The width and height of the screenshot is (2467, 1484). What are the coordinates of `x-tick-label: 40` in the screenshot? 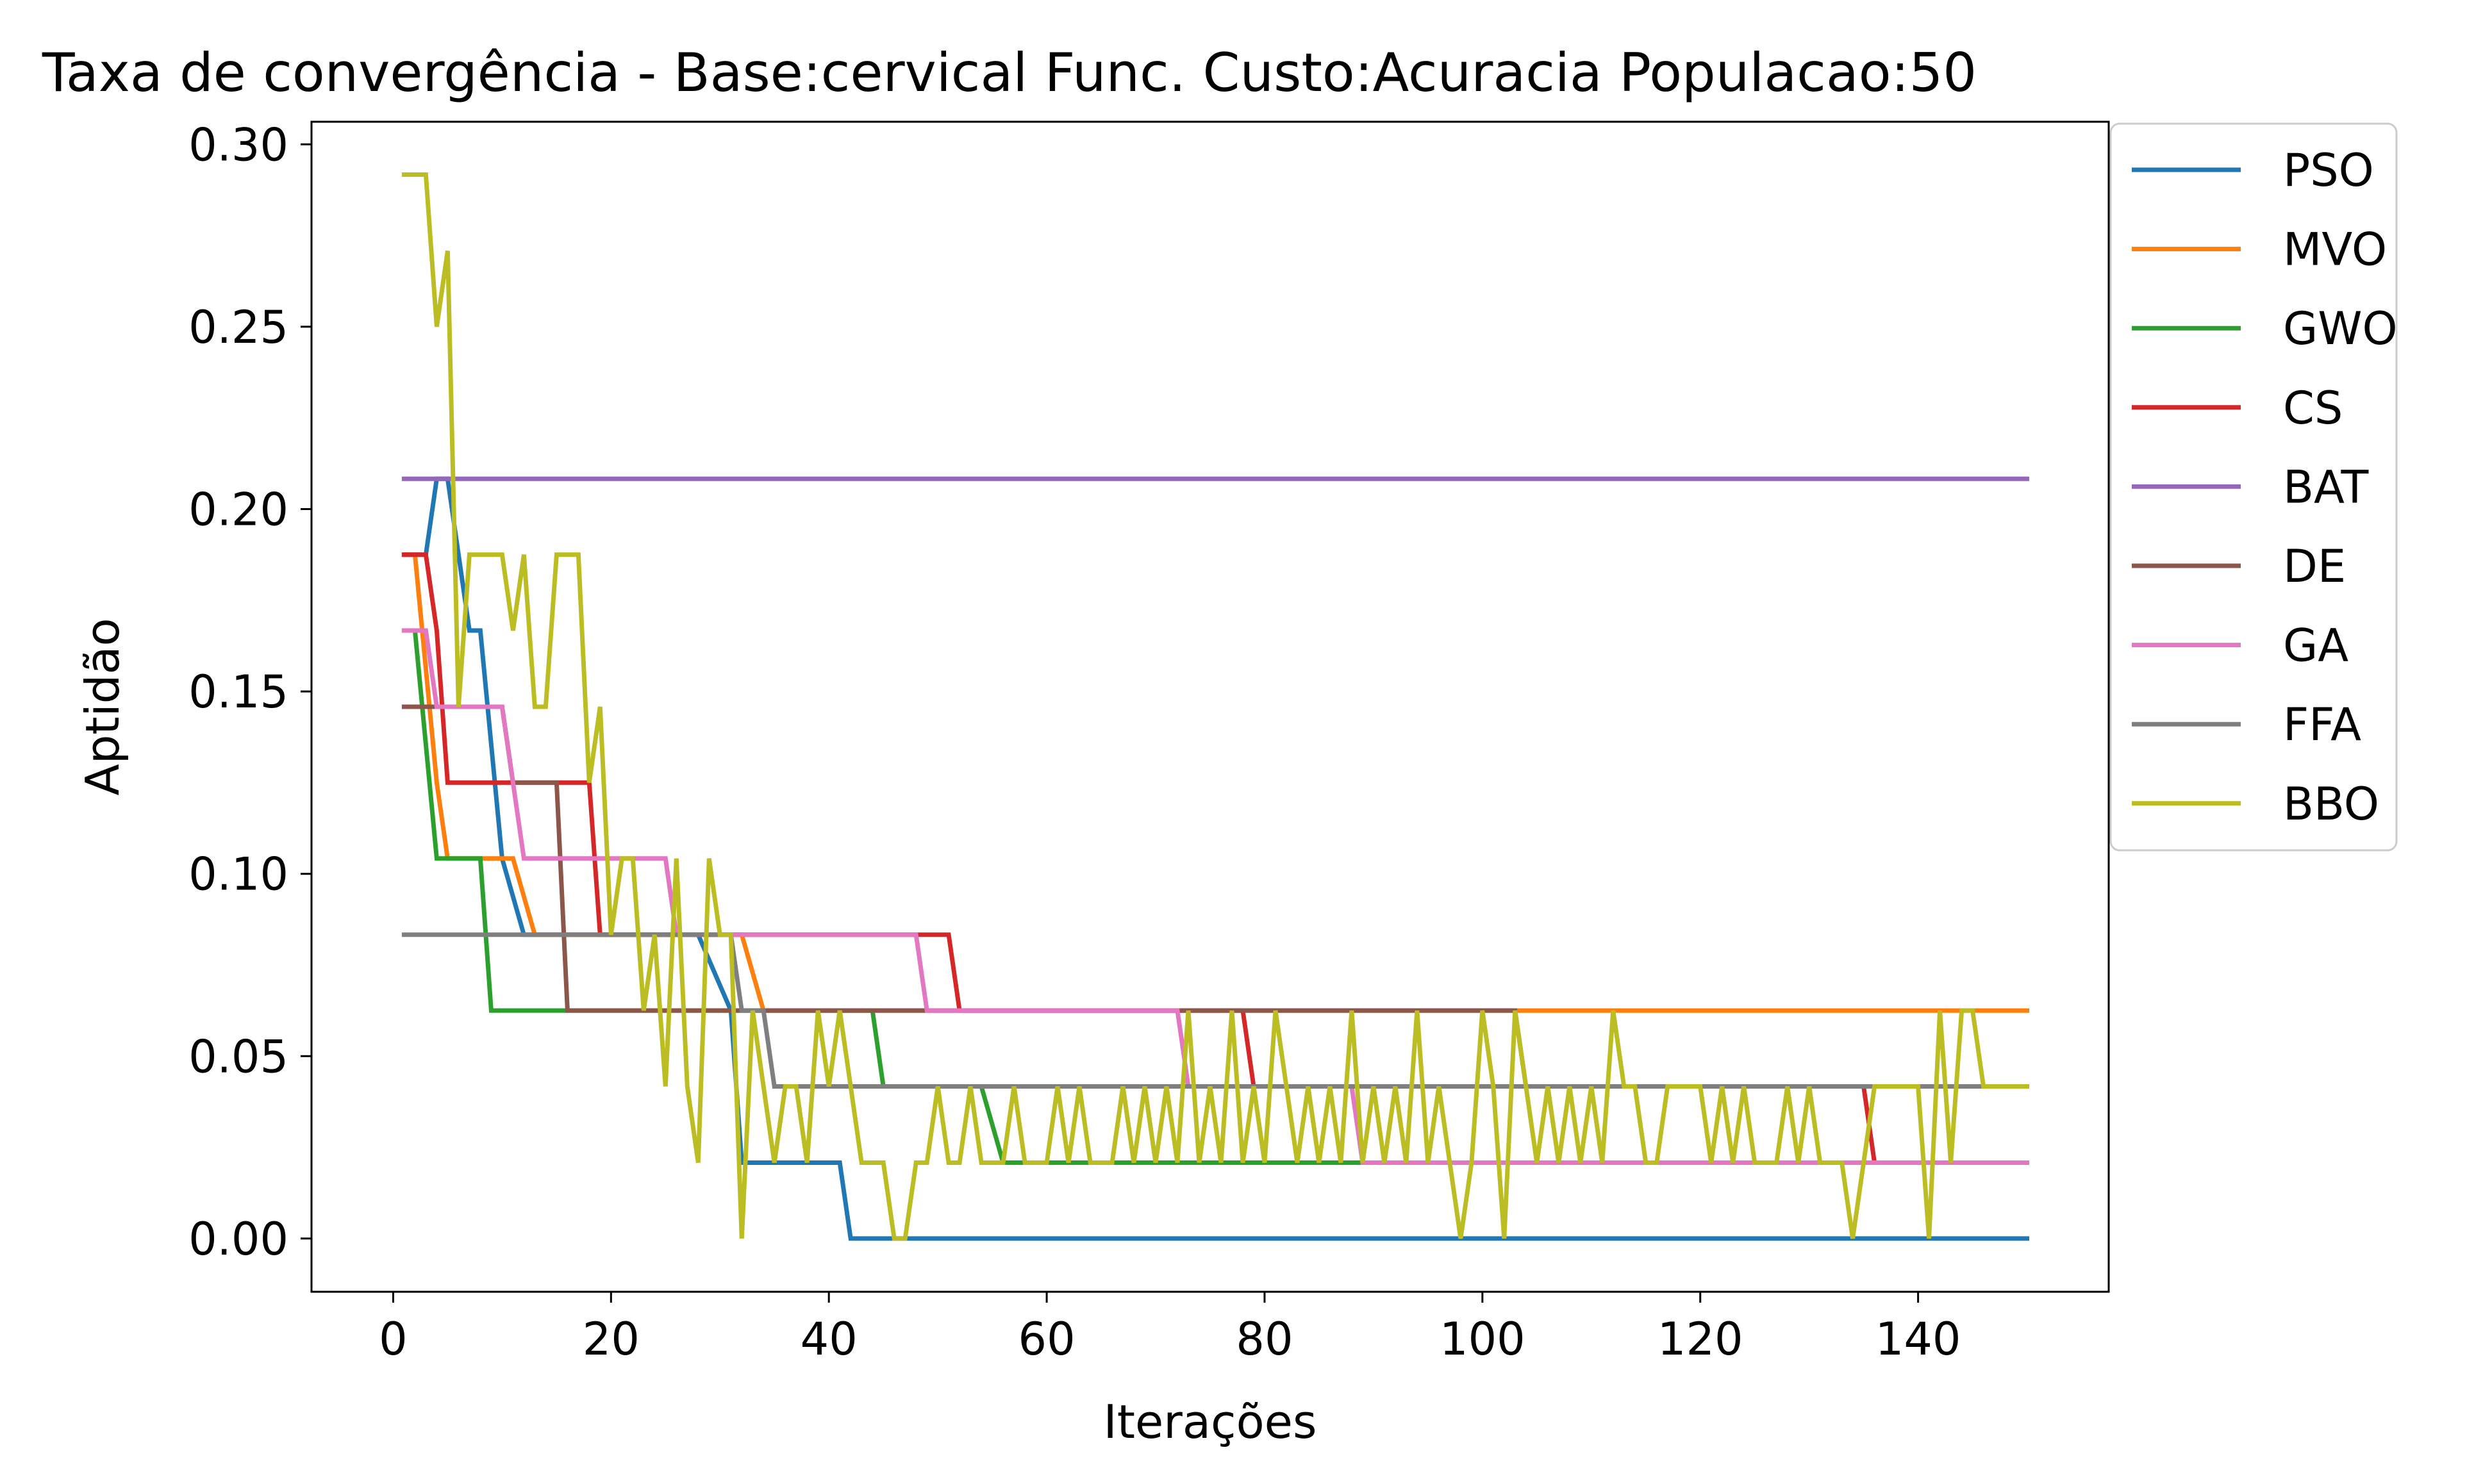 It's located at (829, 1339).